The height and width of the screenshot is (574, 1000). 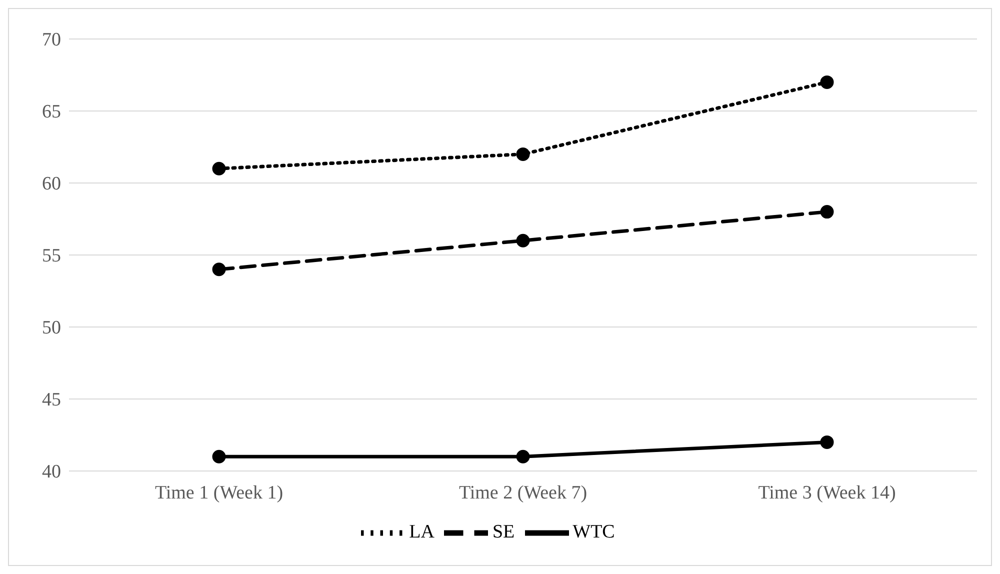 What do you see at coordinates (51, 472) in the screenshot?
I see `y-tick-label: 40` at bounding box center [51, 472].